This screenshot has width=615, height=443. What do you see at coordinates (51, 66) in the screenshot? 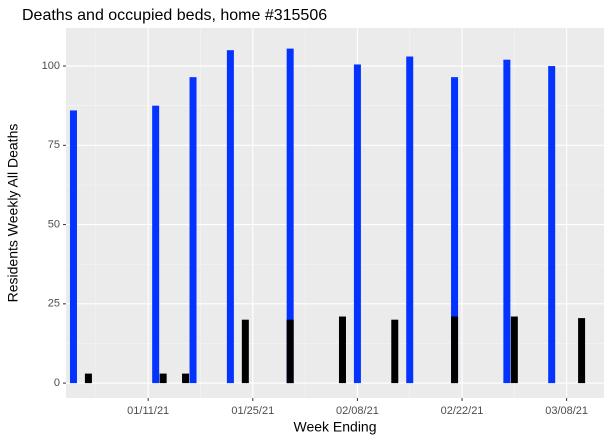
I see `y-tick-label: 100` at bounding box center [51, 66].